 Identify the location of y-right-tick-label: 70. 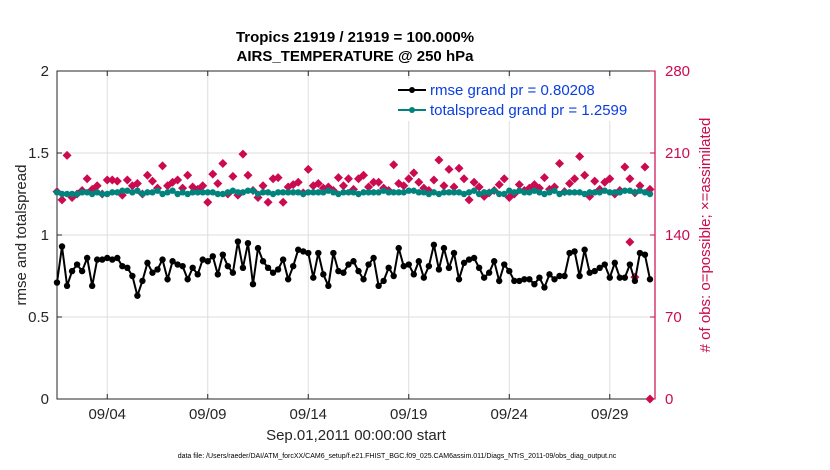
(673, 317).